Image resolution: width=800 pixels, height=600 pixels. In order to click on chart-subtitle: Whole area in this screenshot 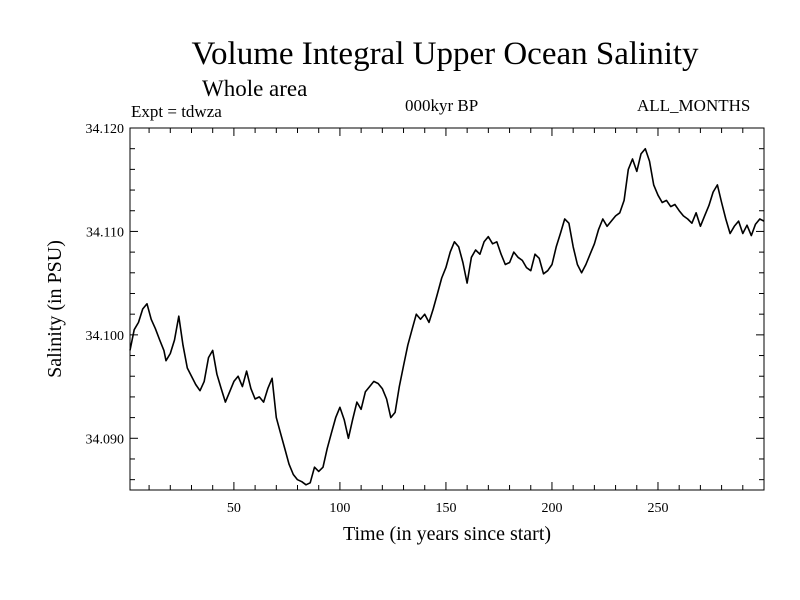, I will do `click(255, 88)`.